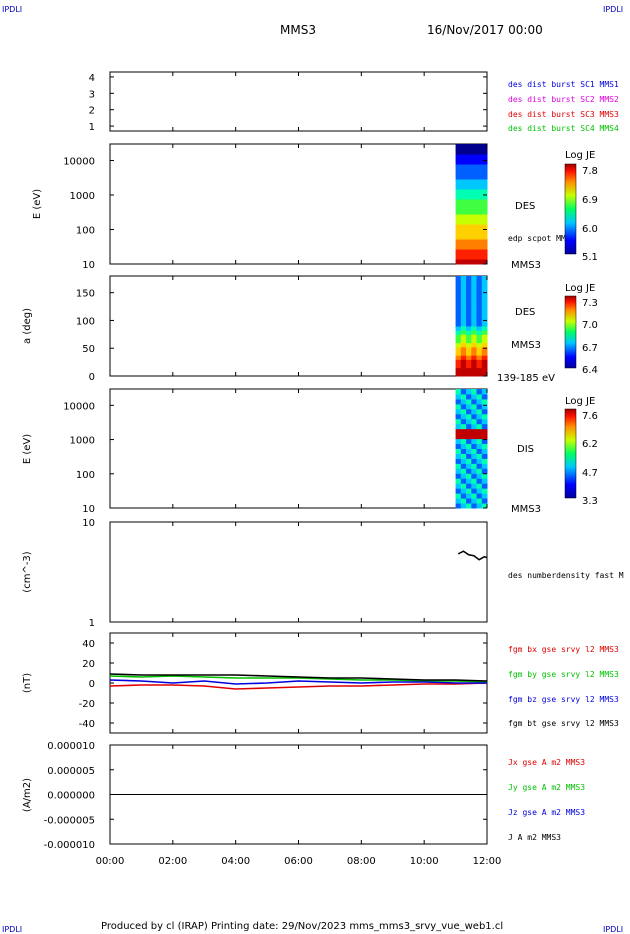 The width and height of the screenshot is (630, 934). Describe the element at coordinates (361, 861) in the screenshot. I see `xtick-label: 08:00` at that location.